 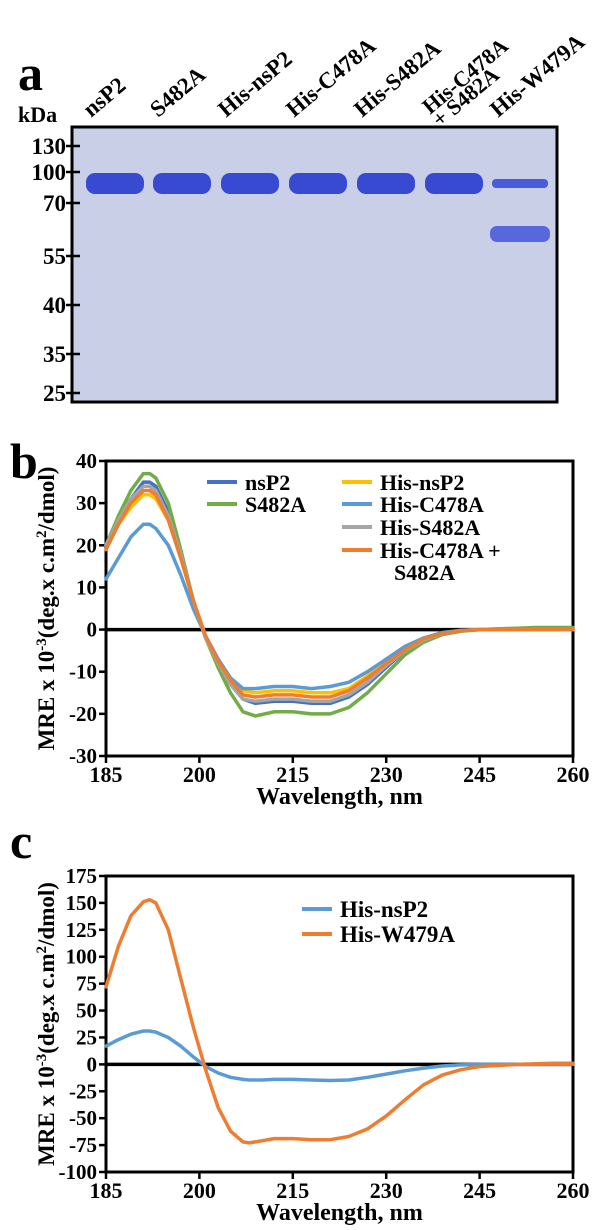 What do you see at coordinates (440, 550) in the screenshot?
I see `legend-label: His-C478A +` at bounding box center [440, 550].